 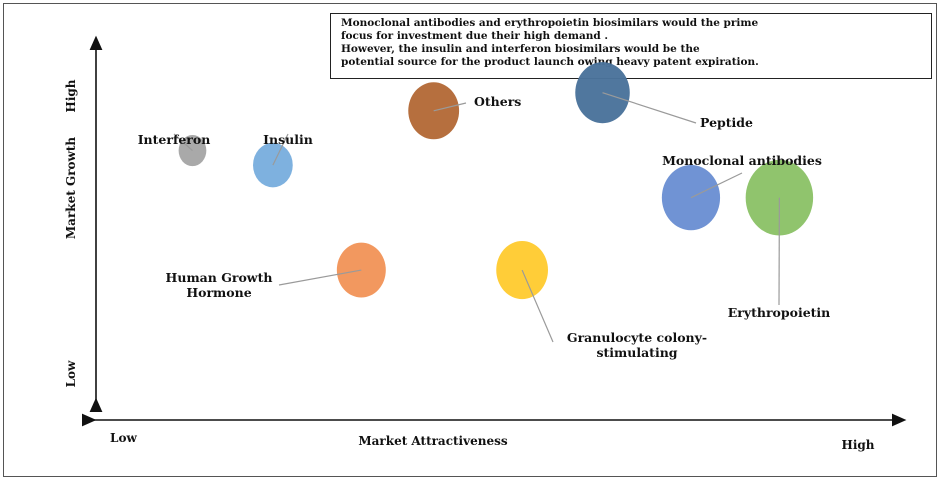 What do you see at coordinates (71, 95) in the screenshot?
I see `y-axis-high-label: High` at bounding box center [71, 95].